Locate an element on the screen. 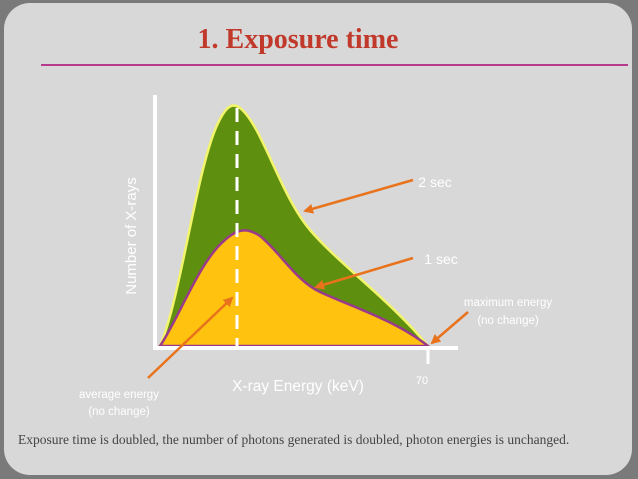 The height and width of the screenshot is (479, 638). title-divider is located at coordinates (334, 65).